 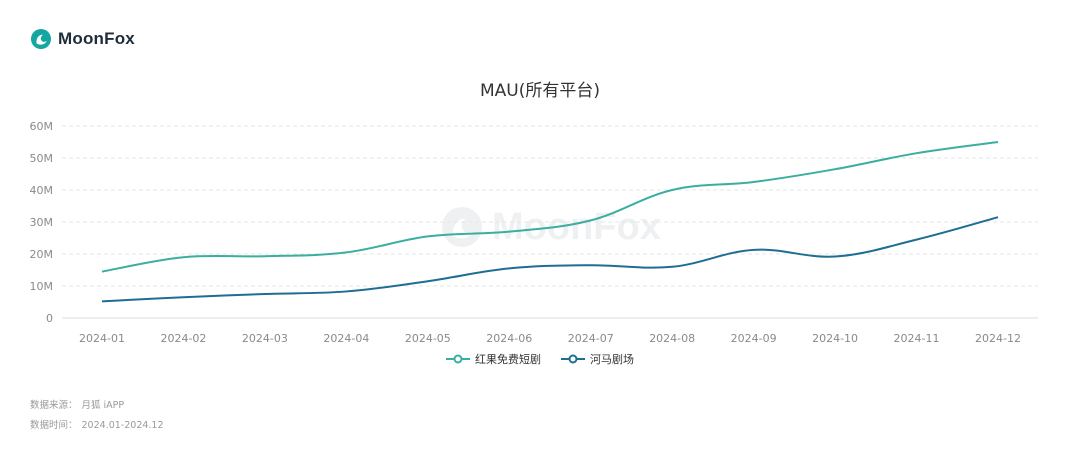 What do you see at coordinates (754, 338) in the screenshot?
I see `x-tick-label: 2024-09` at bounding box center [754, 338].